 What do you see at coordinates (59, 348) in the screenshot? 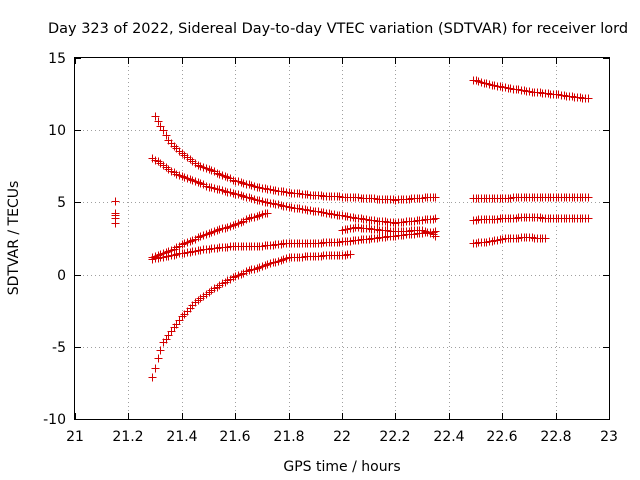
I see `y-tick-label: -5` at bounding box center [59, 348].